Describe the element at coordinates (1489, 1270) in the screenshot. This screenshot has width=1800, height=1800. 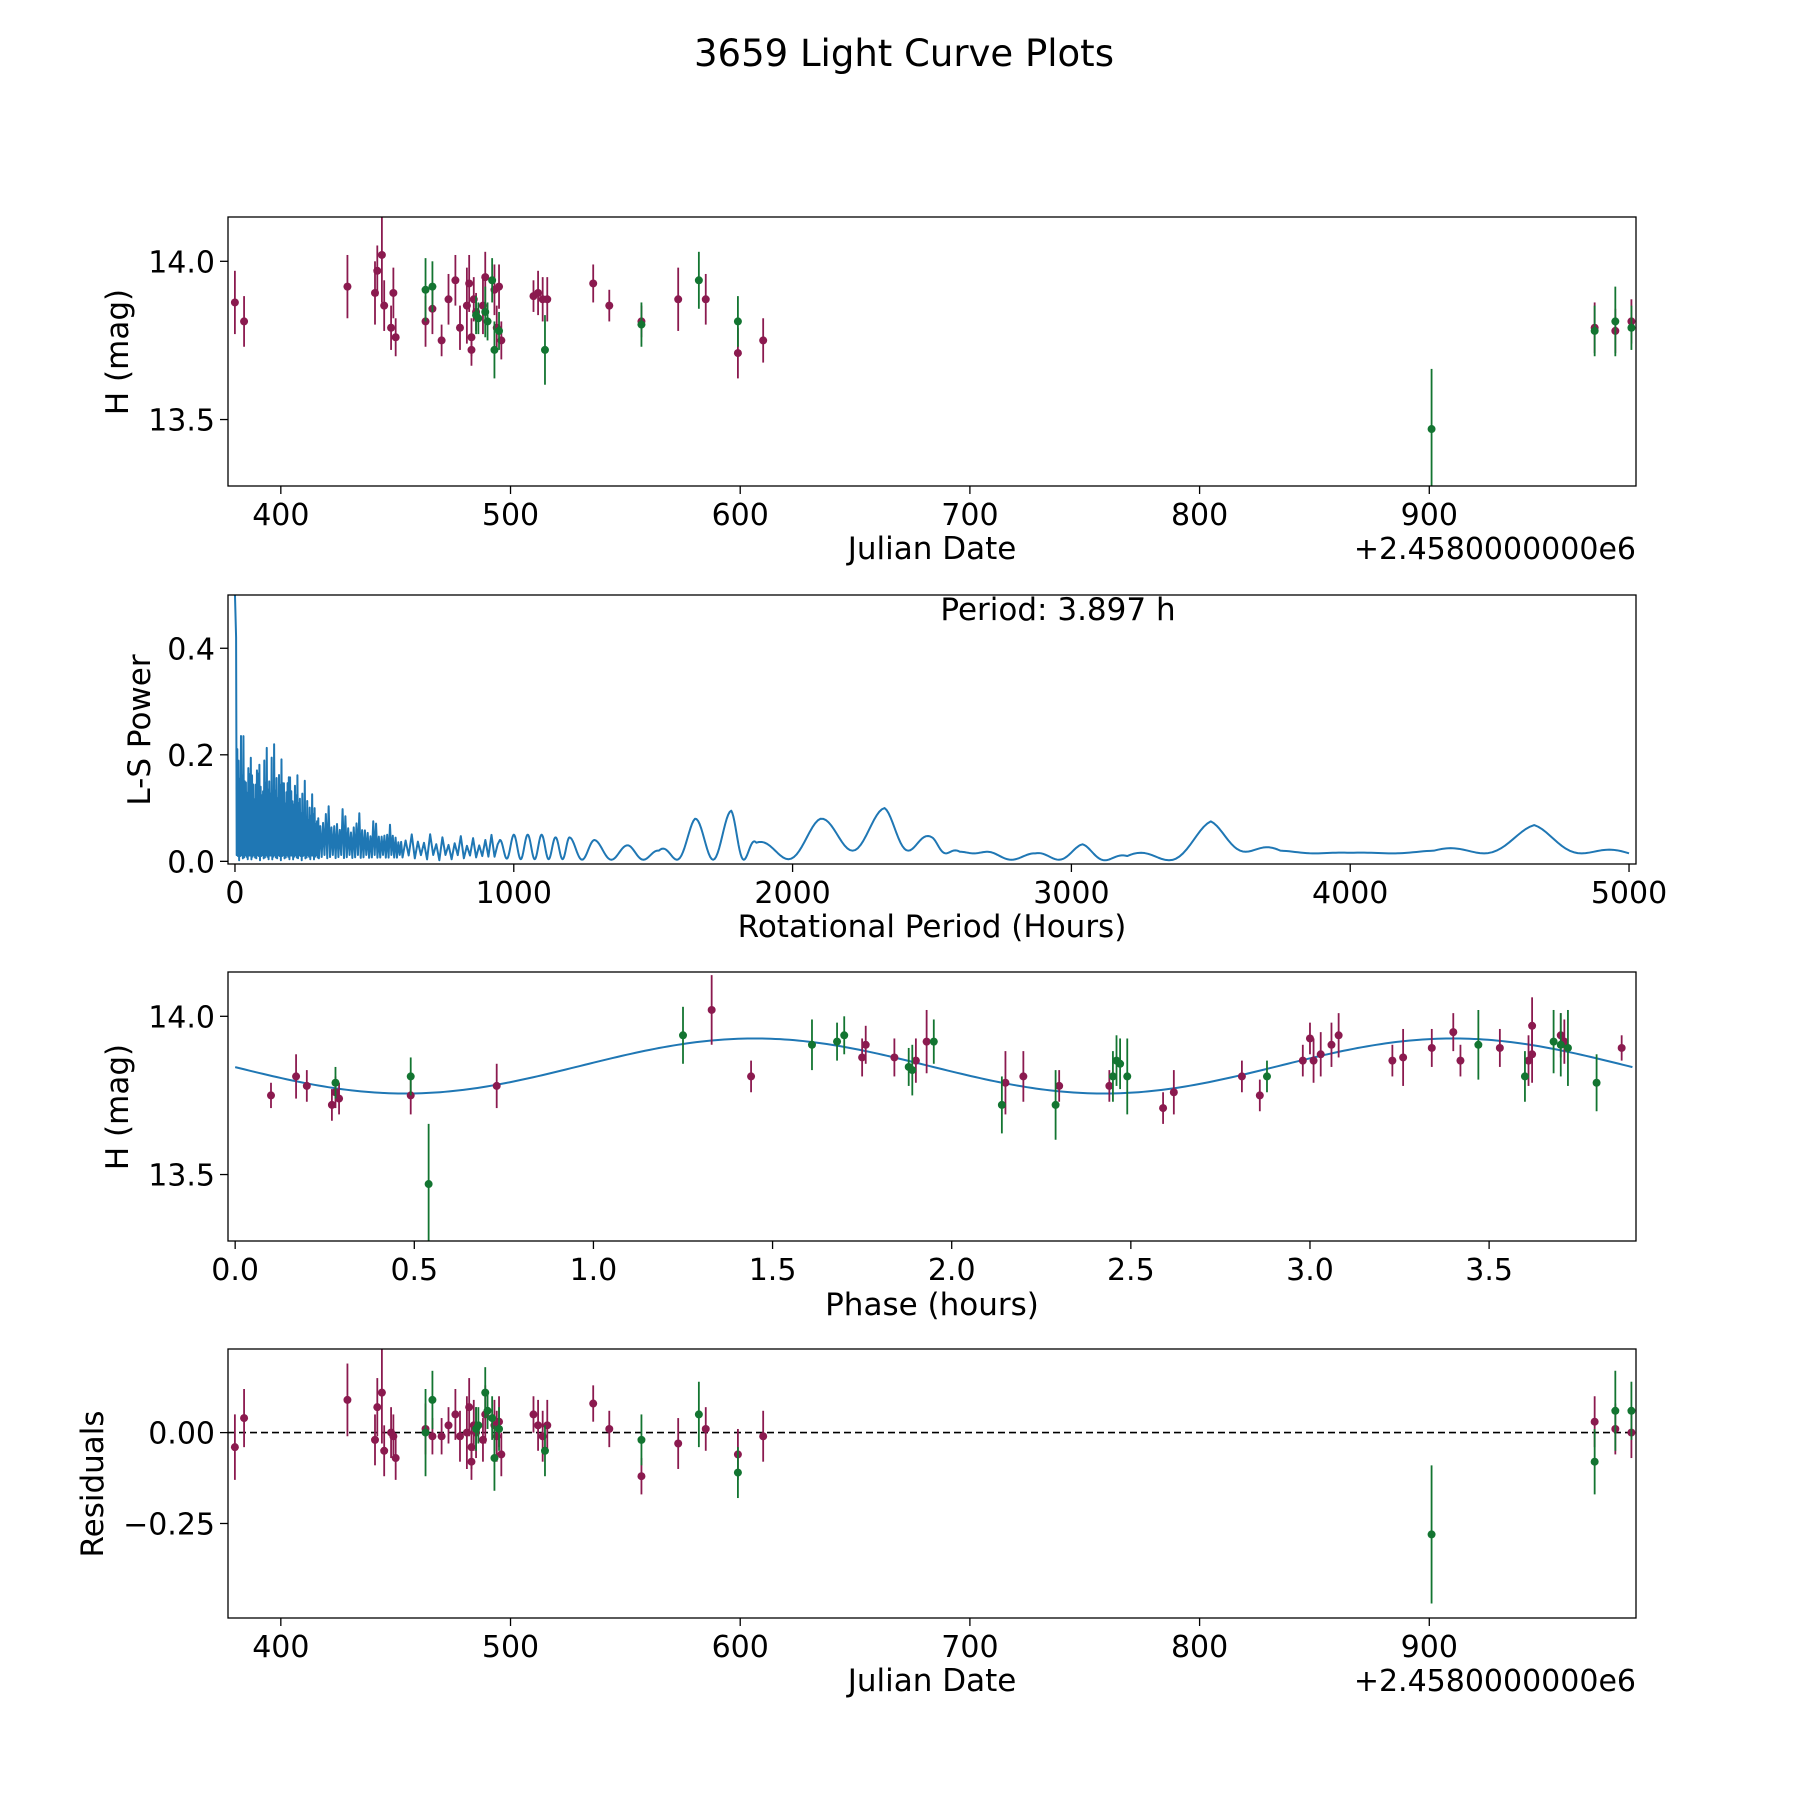
I see `x-tick-label: 3.5` at that location.